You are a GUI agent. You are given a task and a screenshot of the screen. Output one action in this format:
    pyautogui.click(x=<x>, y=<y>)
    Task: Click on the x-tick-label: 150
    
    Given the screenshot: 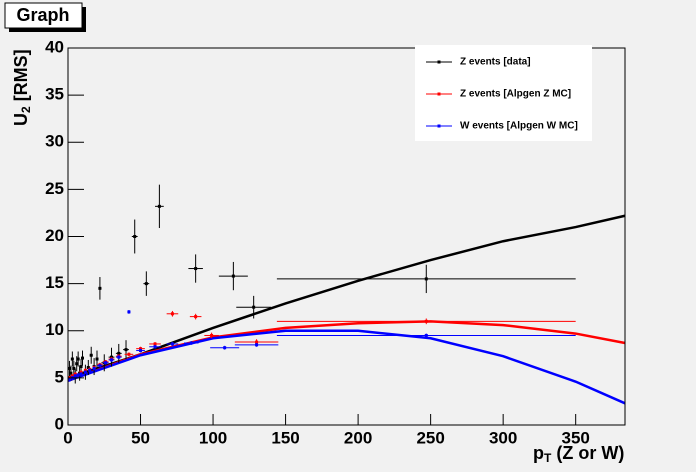 What is the action you would take?
    pyautogui.click(x=285, y=437)
    